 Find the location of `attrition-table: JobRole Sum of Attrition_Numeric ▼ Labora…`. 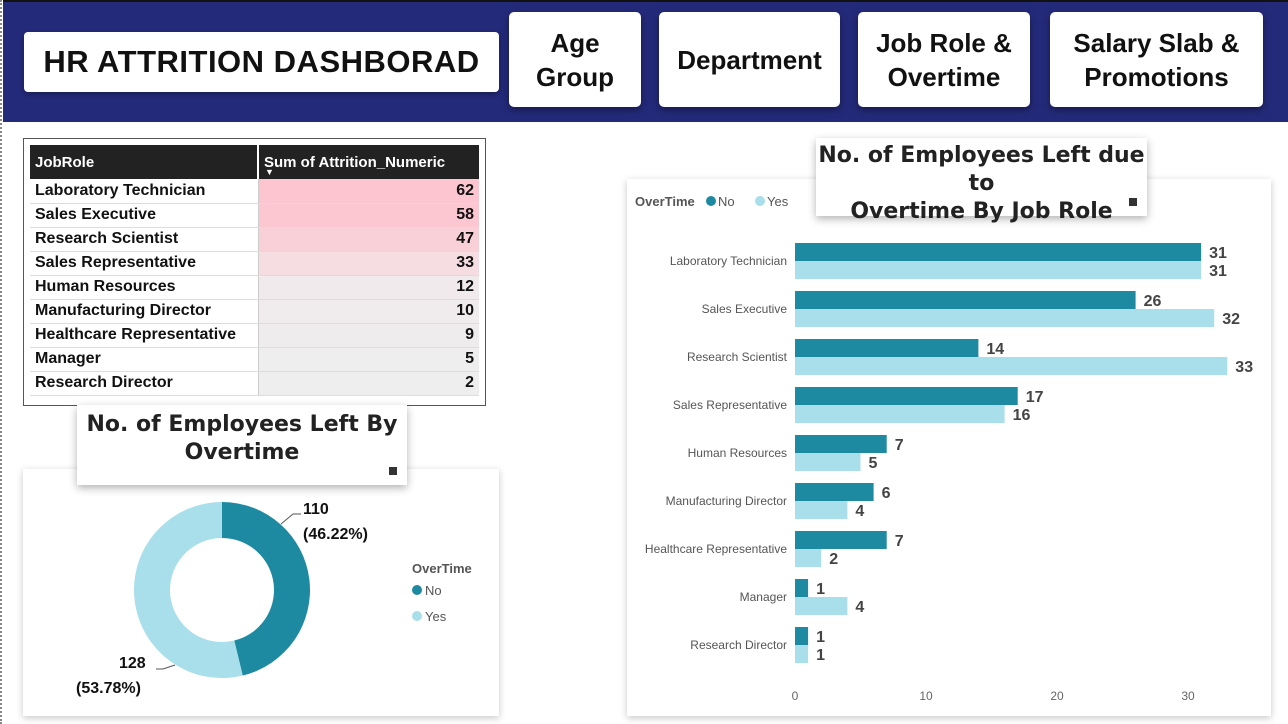

attrition-table: JobRole Sum of Attrition_Numeric ▼ Labora… is located at coordinates (254, 272).